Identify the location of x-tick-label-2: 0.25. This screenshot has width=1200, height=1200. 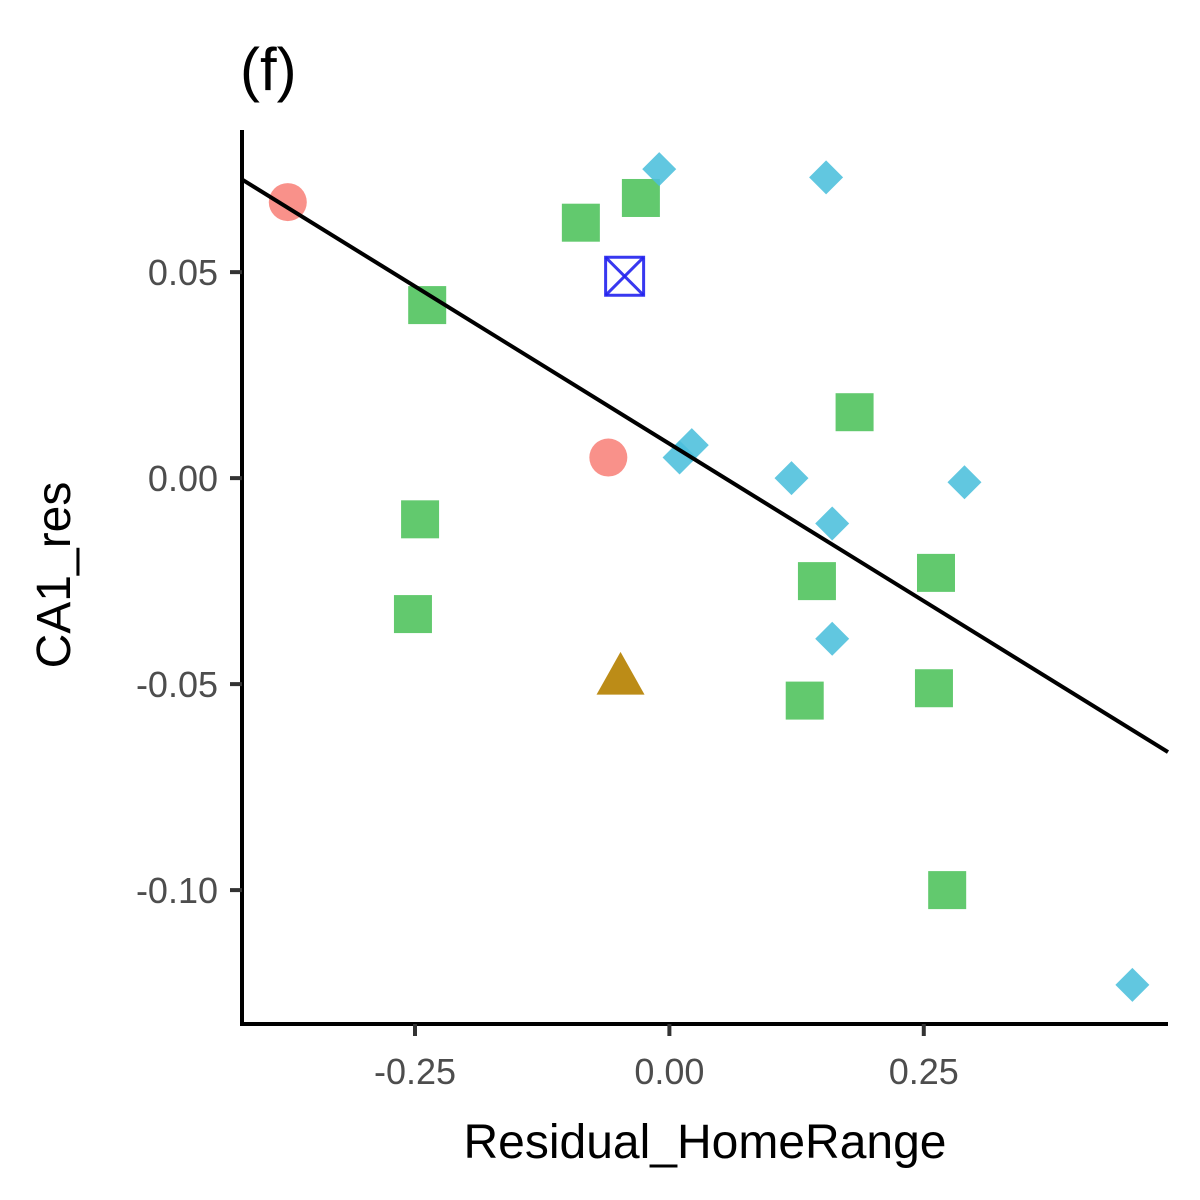
(924, 1071).